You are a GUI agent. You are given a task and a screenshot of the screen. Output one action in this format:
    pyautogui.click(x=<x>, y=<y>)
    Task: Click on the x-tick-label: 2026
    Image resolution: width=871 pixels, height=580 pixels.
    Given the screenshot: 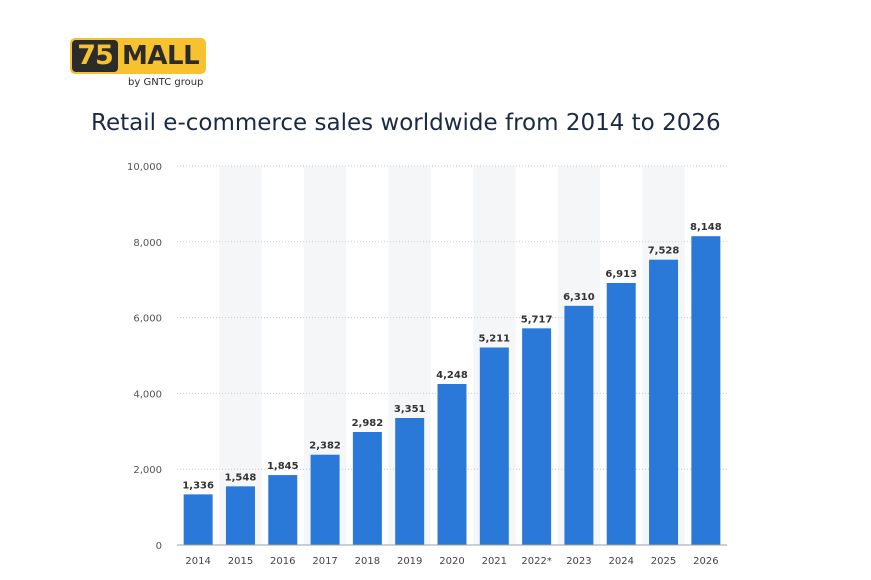 What is the action you would take?
    pyautogui.click(x=705, y=561)
    